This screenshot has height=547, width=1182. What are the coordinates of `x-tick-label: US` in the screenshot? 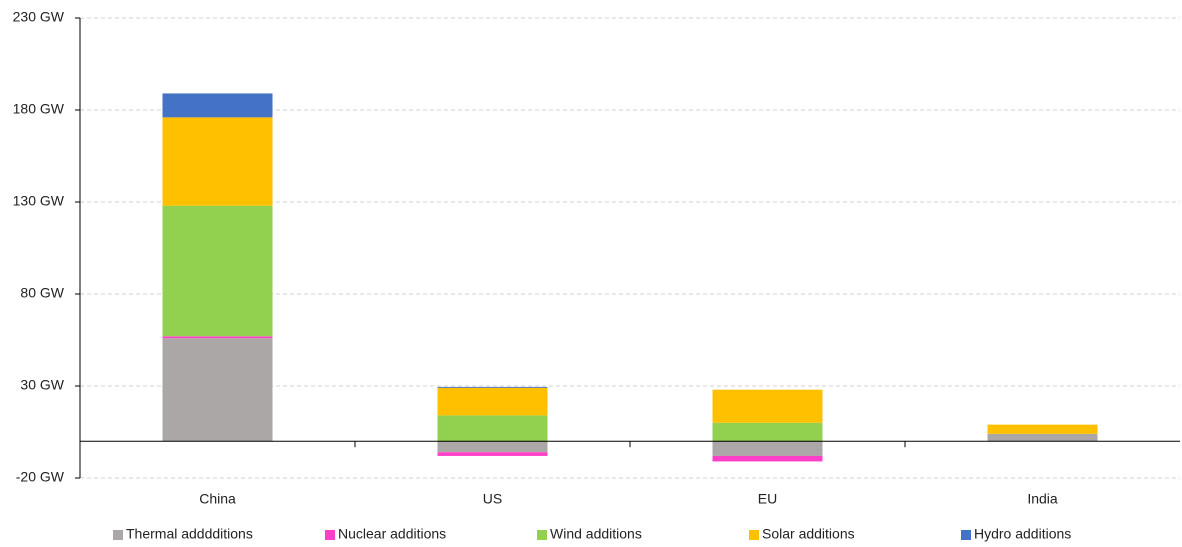 It's located at (492, 499).